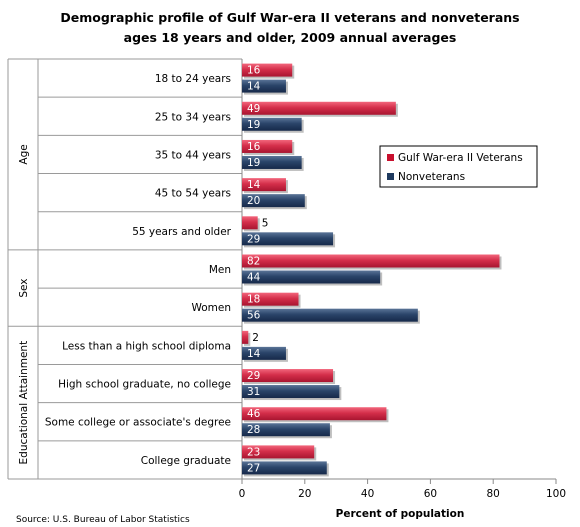 The height and width of the screenshot is (527, 580). I want to click on category-label: 25 to 34 years, so click(193, 117).